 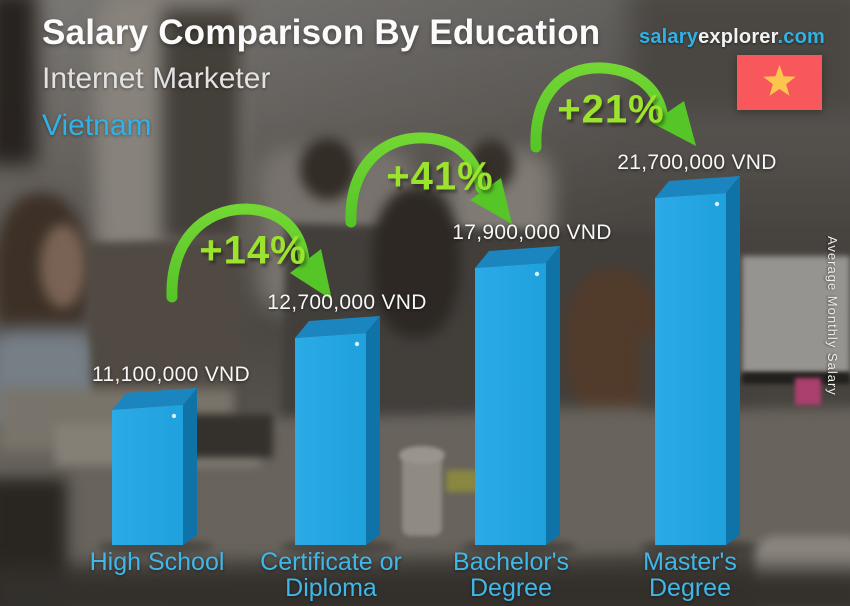 What do you see at coordinates (796, 315) in the screenshot?
I see `bg-screen-right` at bounding box center [796, 315].